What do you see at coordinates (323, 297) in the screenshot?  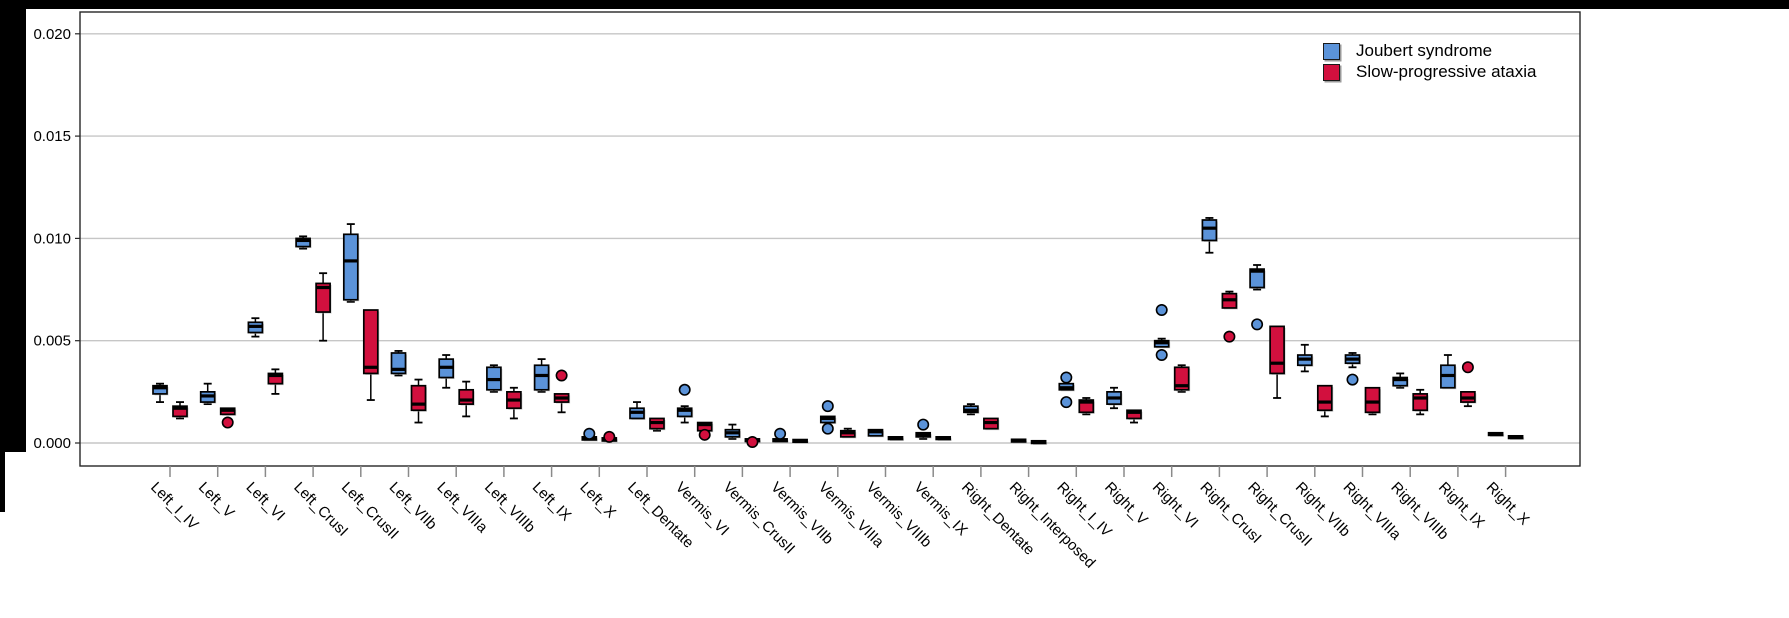 I see `box-ataxia-Left_CrusI` at bounding box center [323, 297].